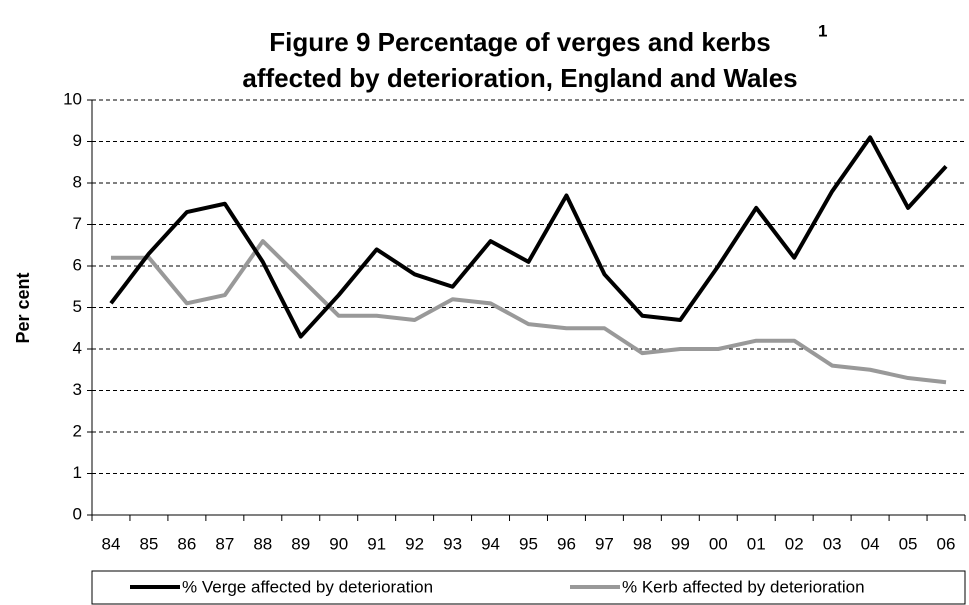 This screenshot has height=605, width=969. What do you see at coordinates (822, 30) in the screenshot?
I see `title-superscript: 1` at bounding box center [822, 30].